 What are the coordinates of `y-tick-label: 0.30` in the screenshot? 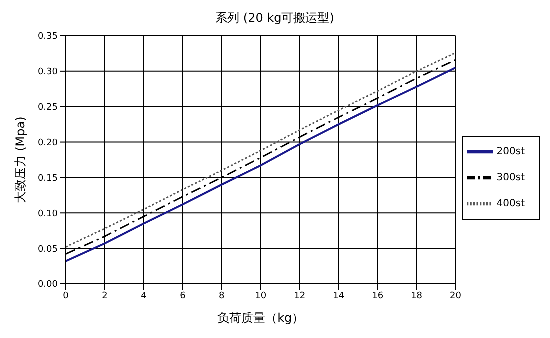 It's located at (48, 73).